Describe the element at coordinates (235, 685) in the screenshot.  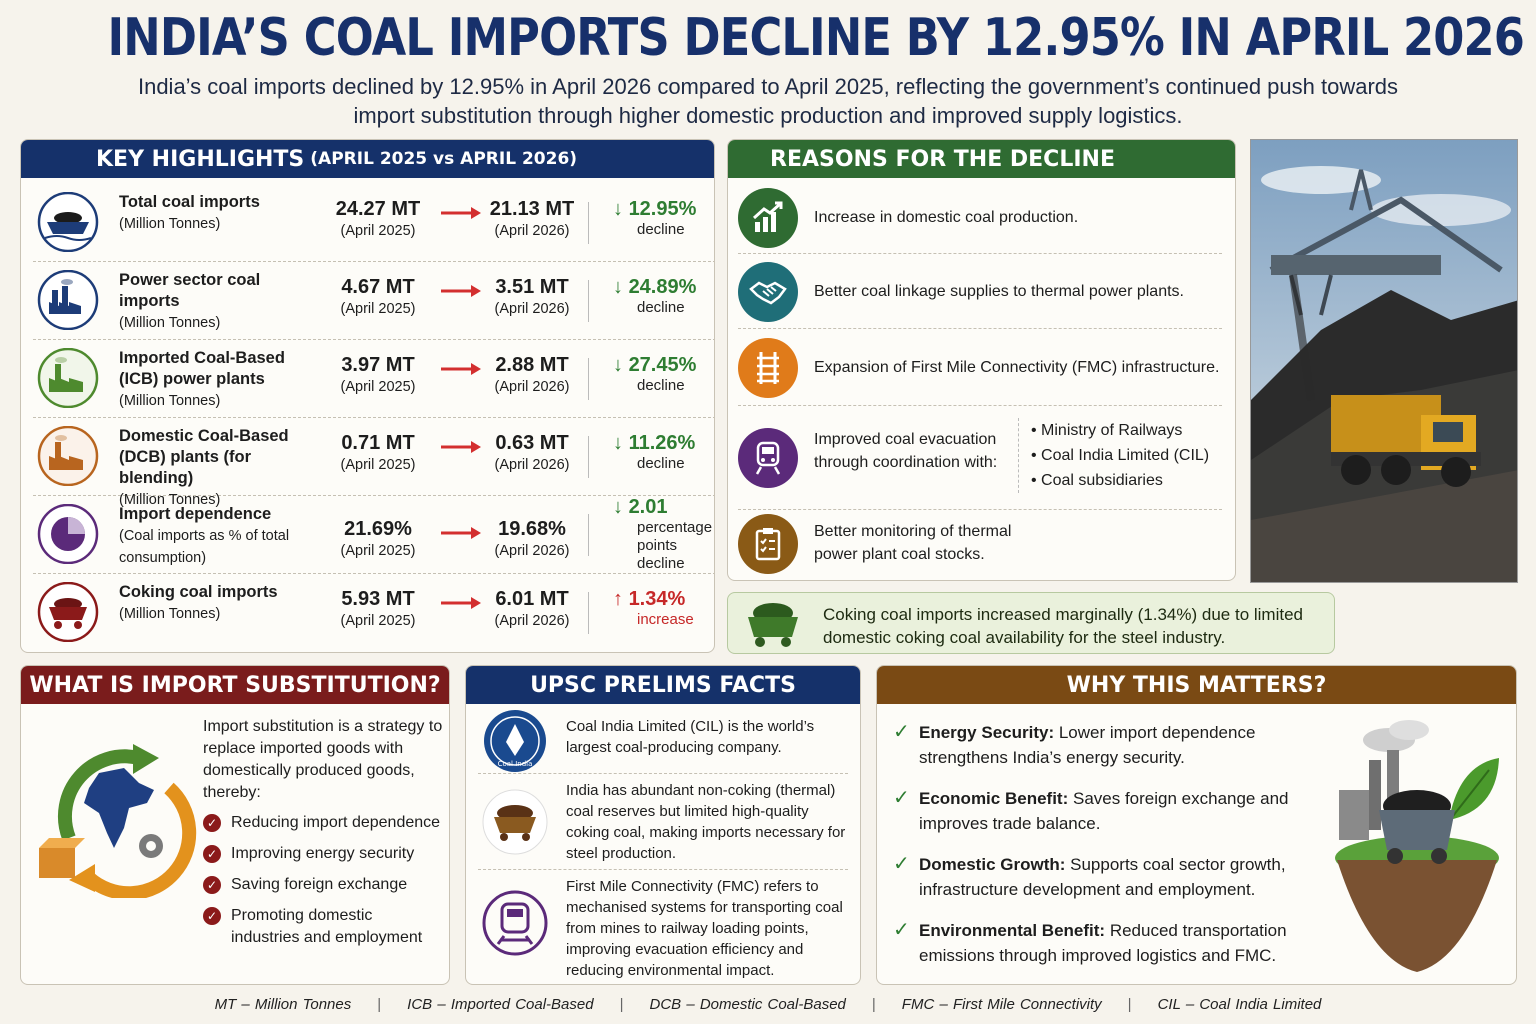
I see `import-substitution-header: WHAT IS IMPORT SUBSTITUTION?` at that location.